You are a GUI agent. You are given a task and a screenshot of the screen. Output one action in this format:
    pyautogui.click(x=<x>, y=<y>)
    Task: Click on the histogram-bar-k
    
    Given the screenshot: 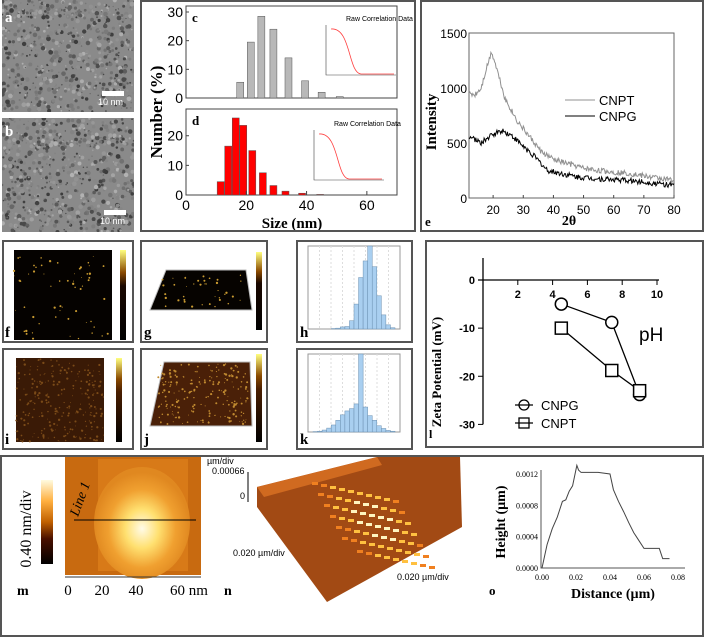 What is the action you would take?
    pyautogui.click(x=333, y=428)
    